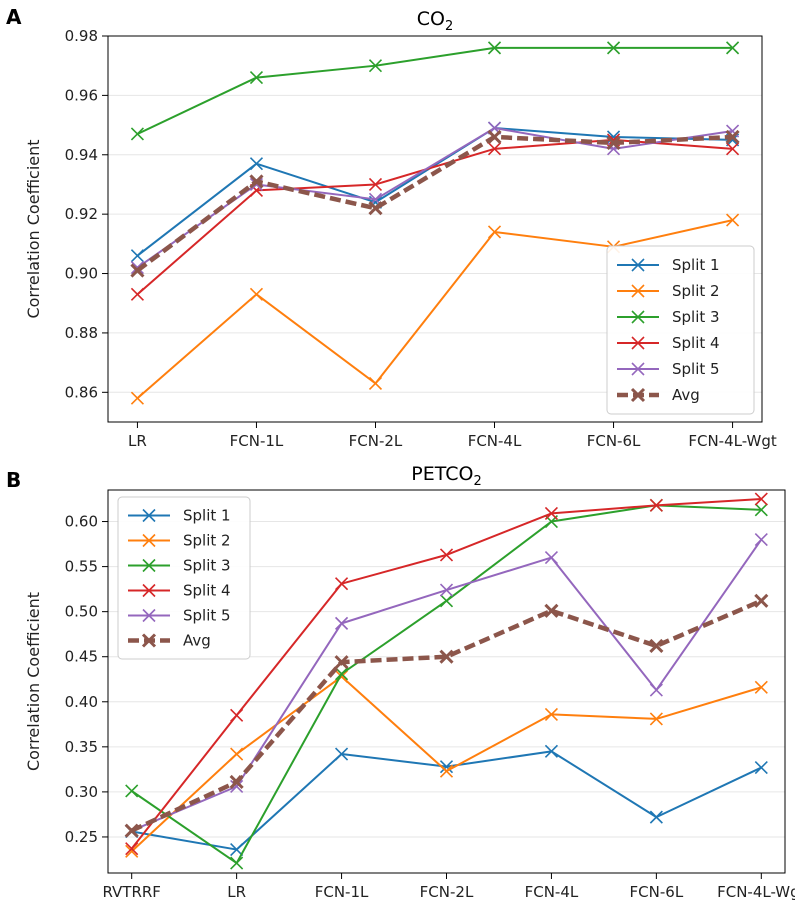 Image resolution: width=795 pixels, height=910 pixels. Describe the element at coordinates (179, 616) in the screenshot. I see `panel-b-legend-entry: Split 5` at that location.